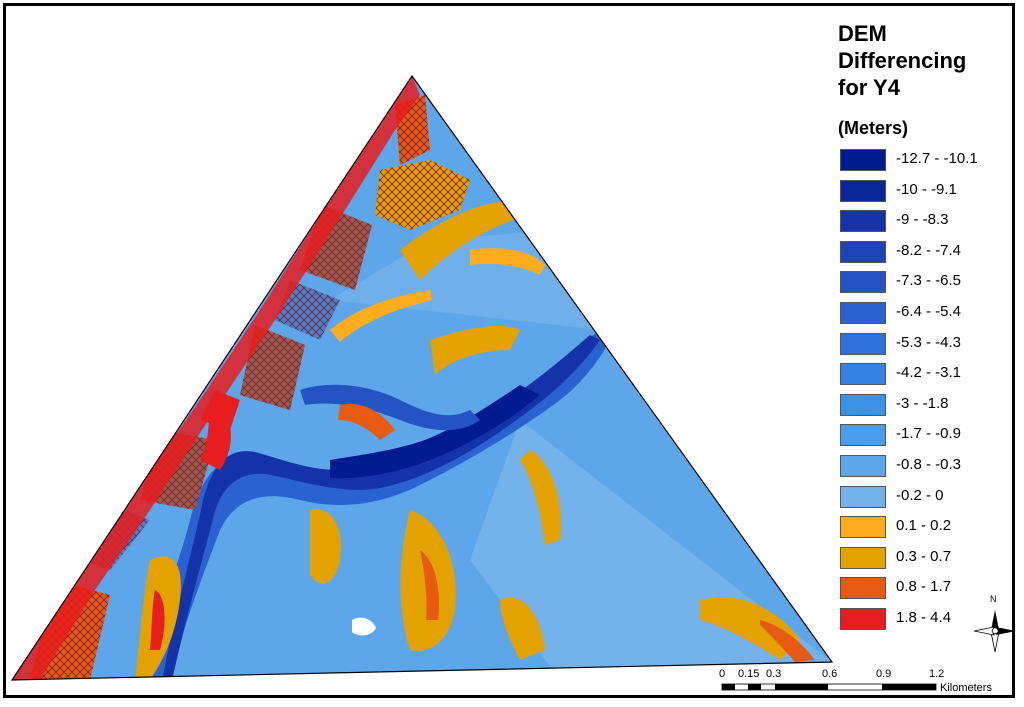  I want to click on legend-label: -12.7 - -10.1, so click(937, 158).